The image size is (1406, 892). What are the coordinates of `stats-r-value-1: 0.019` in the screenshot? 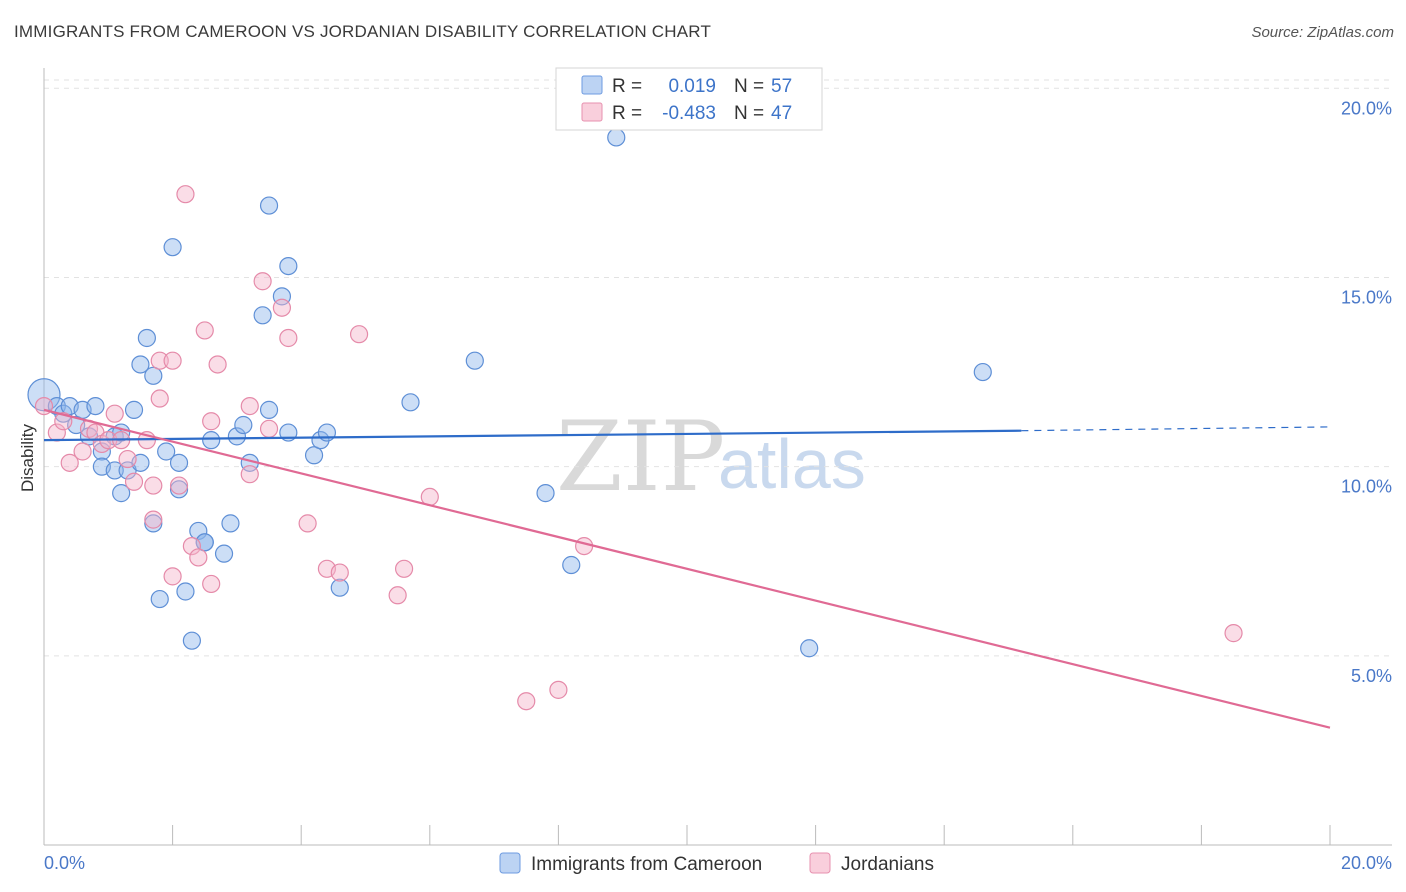 It's located at (692, 86).